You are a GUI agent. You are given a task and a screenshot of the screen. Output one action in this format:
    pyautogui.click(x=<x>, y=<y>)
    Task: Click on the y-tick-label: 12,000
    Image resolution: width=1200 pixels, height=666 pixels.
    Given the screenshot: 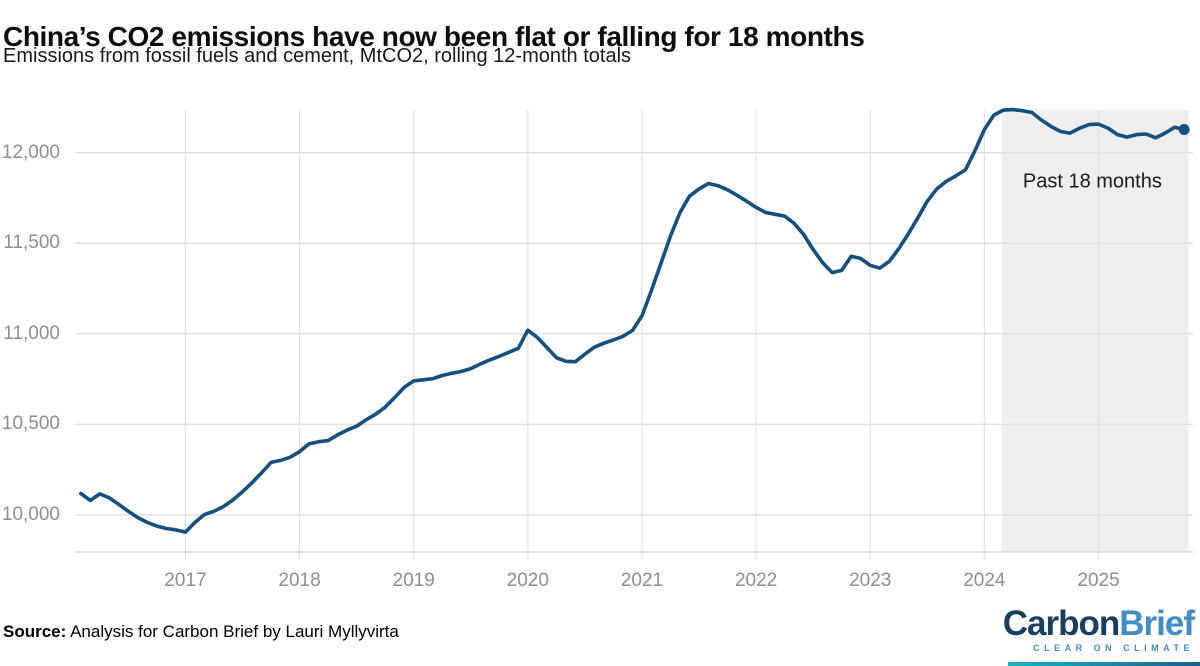 What is the action you would take?
    pyautogui.click(x=30, y=152)
    